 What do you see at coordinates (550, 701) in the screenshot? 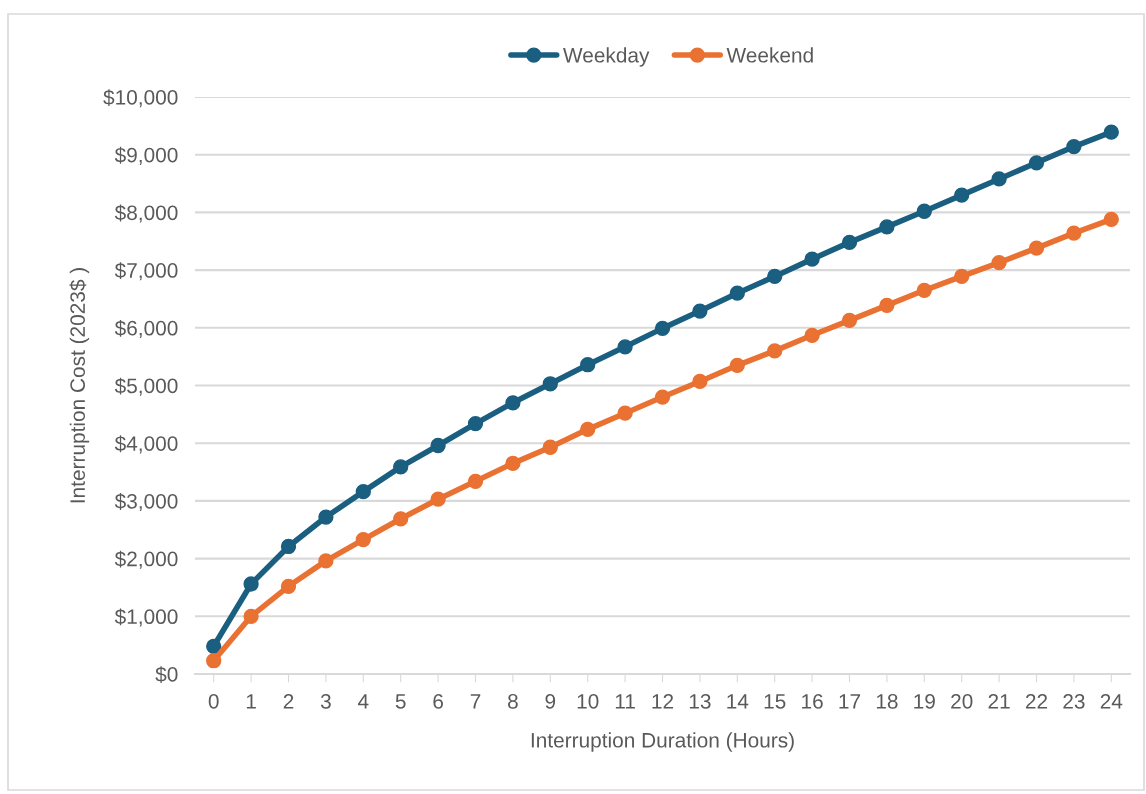
I see `x-tick-label: 9` at bounding box center [550, 701].